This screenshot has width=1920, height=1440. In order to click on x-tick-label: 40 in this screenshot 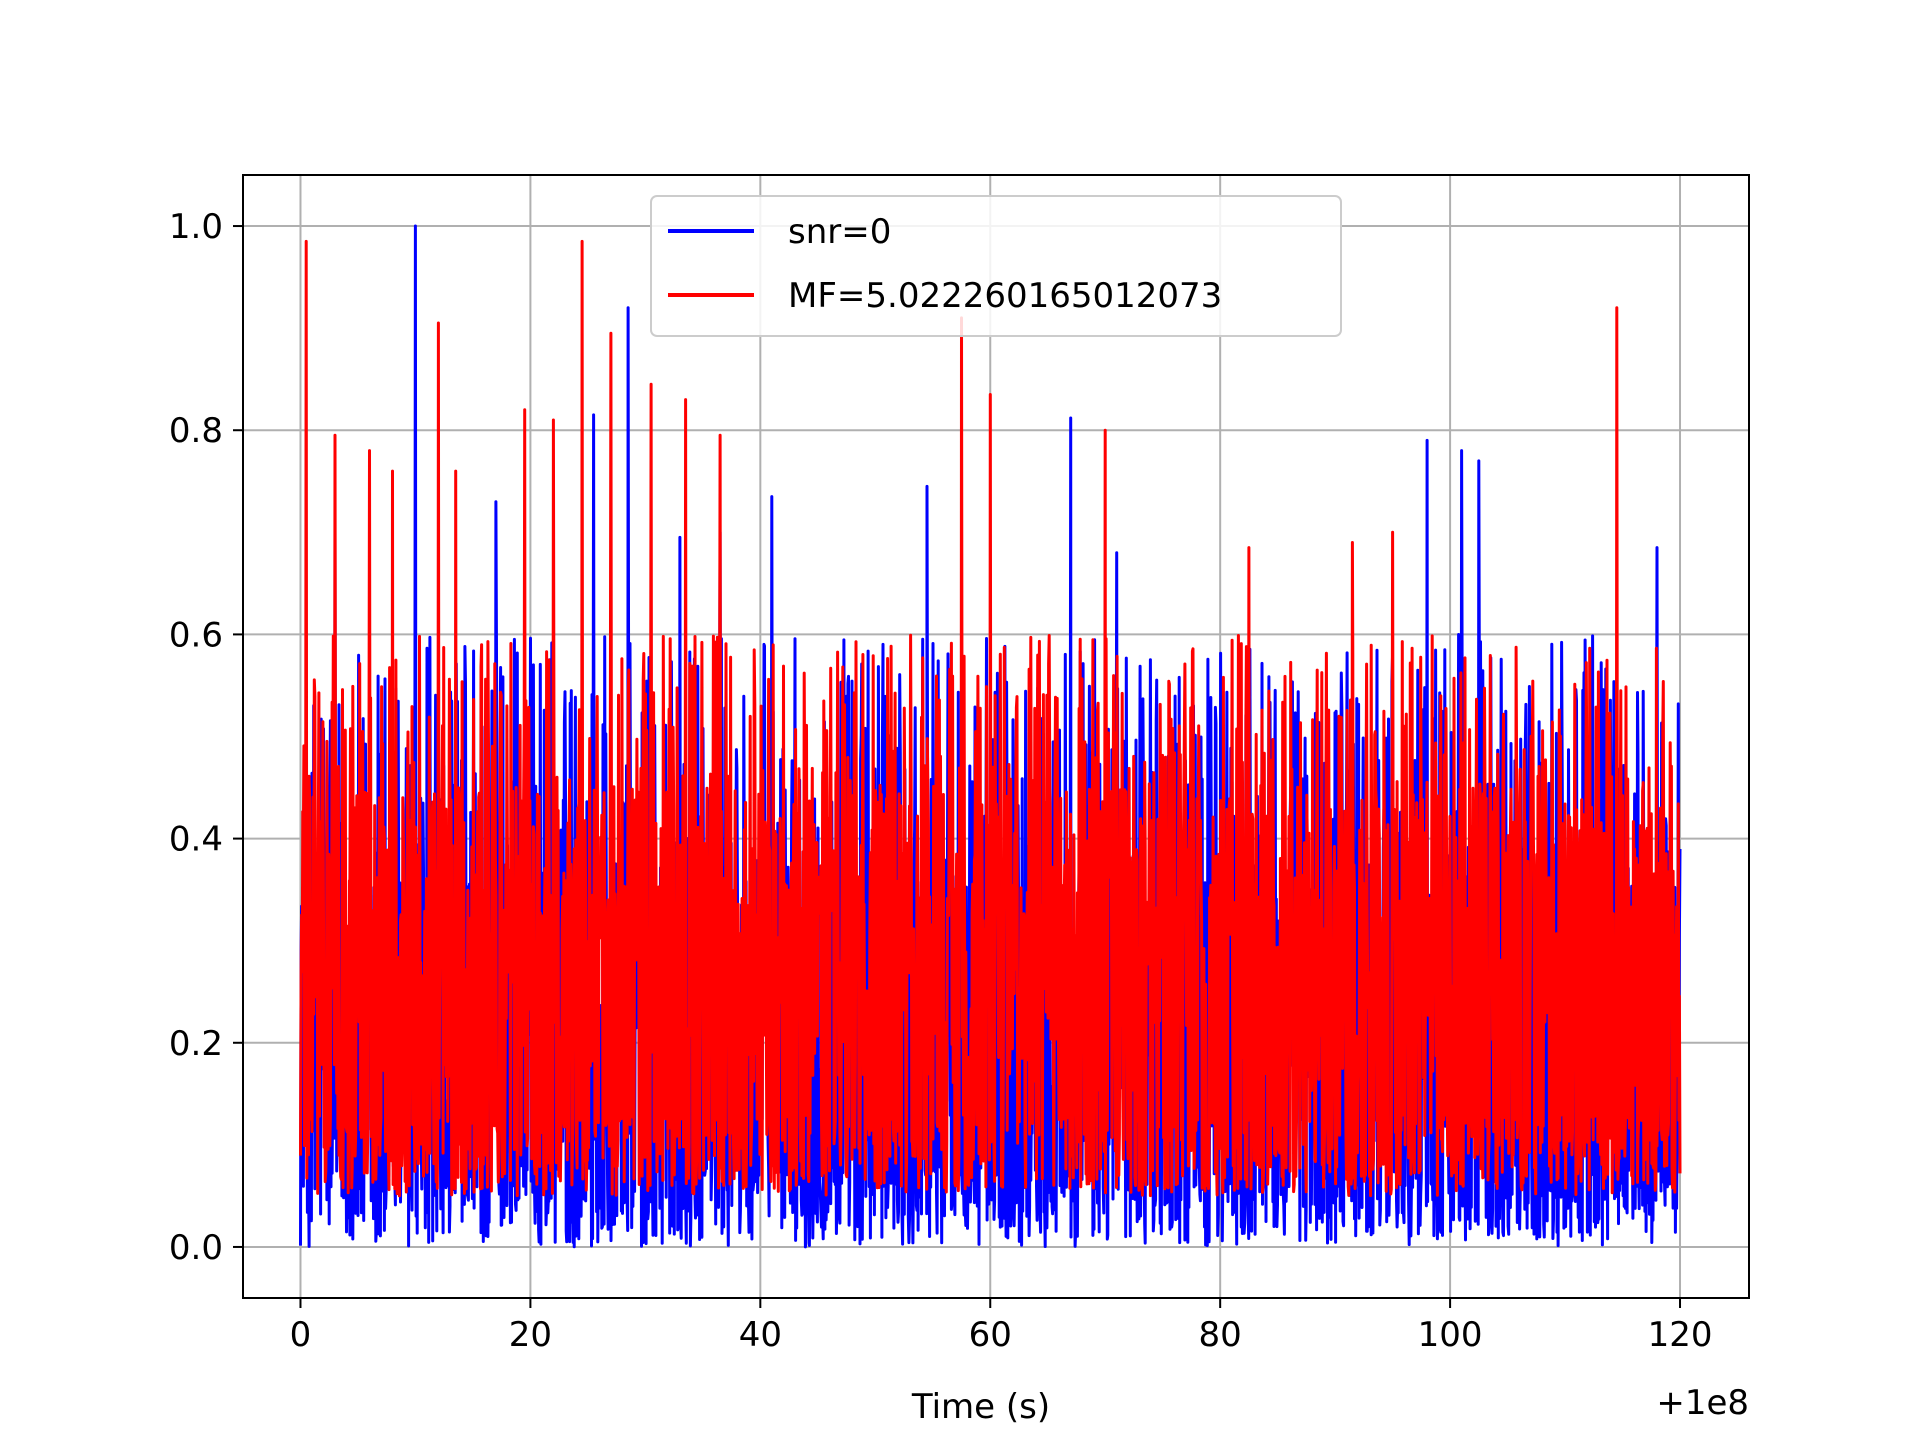, I will do `click(760, 1335)`.